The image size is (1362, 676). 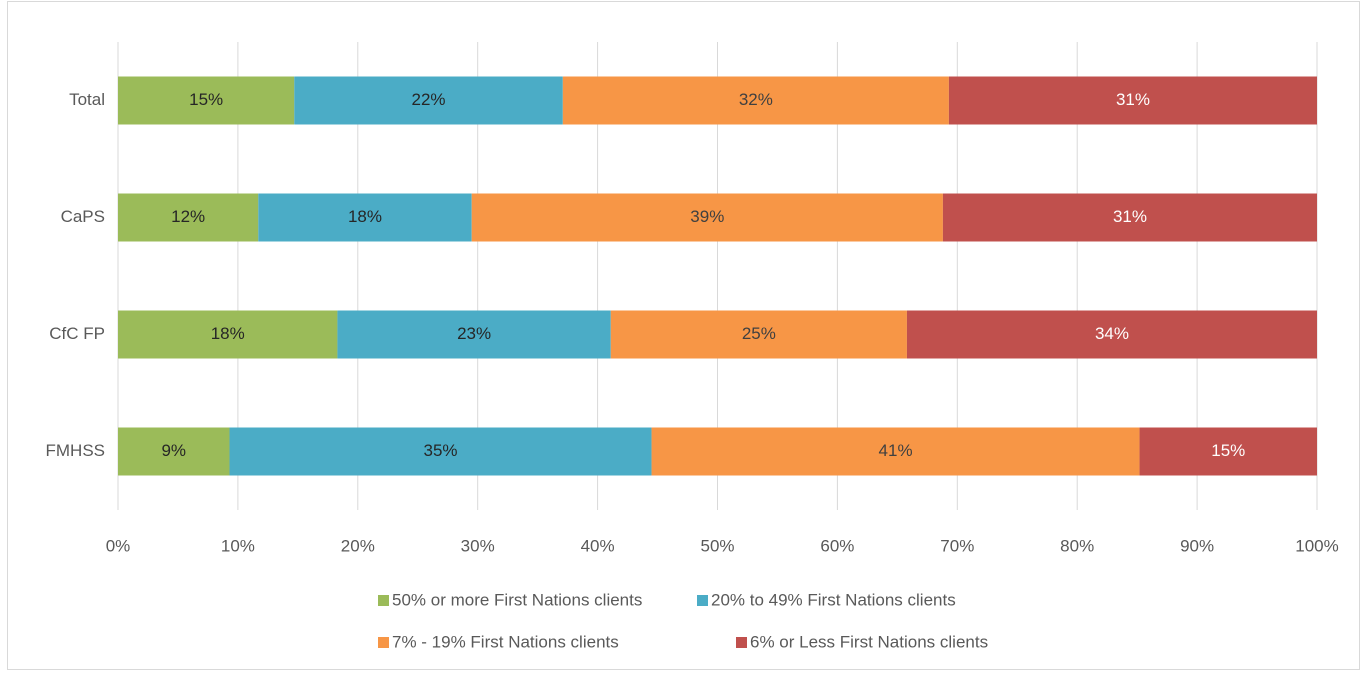 I want to click on y-tick-label: FMHSS, so click(x=76, y=450).